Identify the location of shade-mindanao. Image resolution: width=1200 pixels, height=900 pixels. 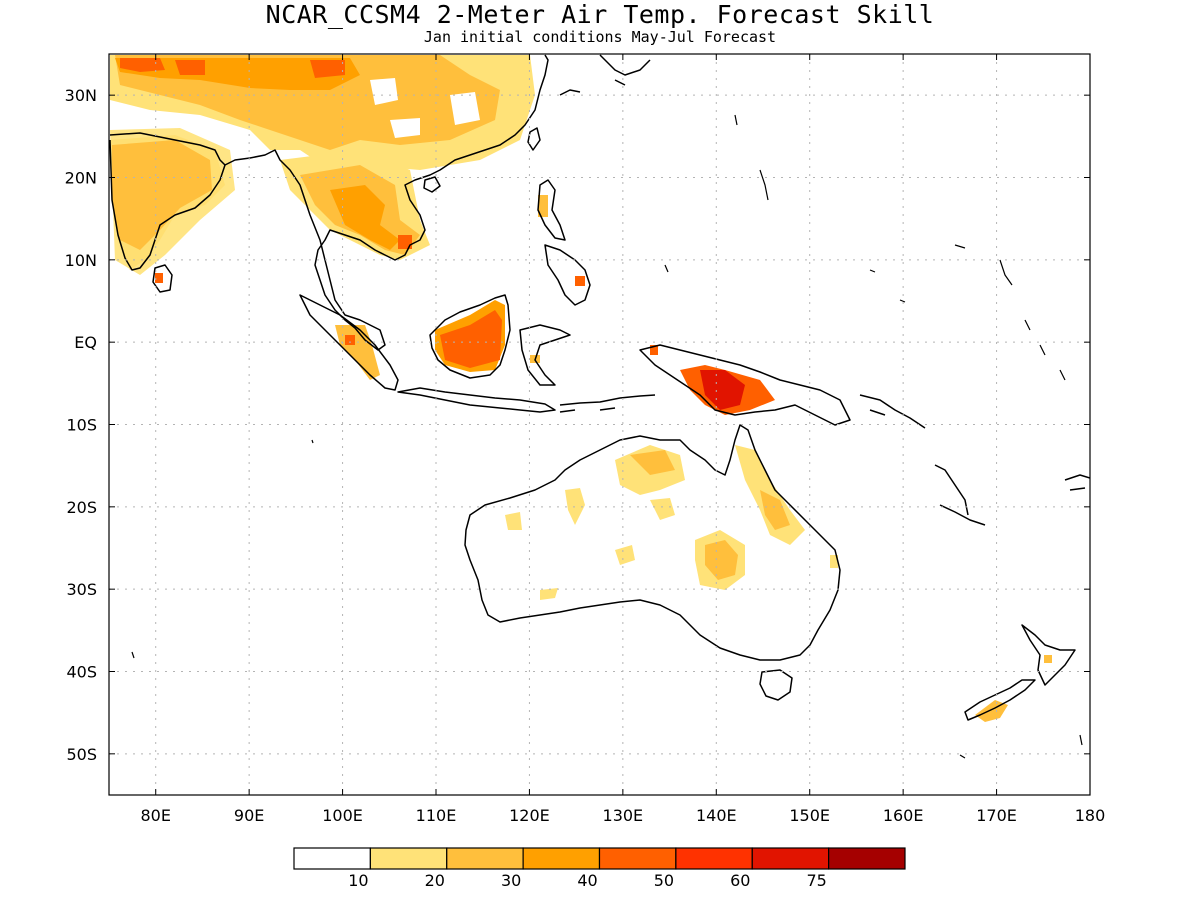
(580, 281).